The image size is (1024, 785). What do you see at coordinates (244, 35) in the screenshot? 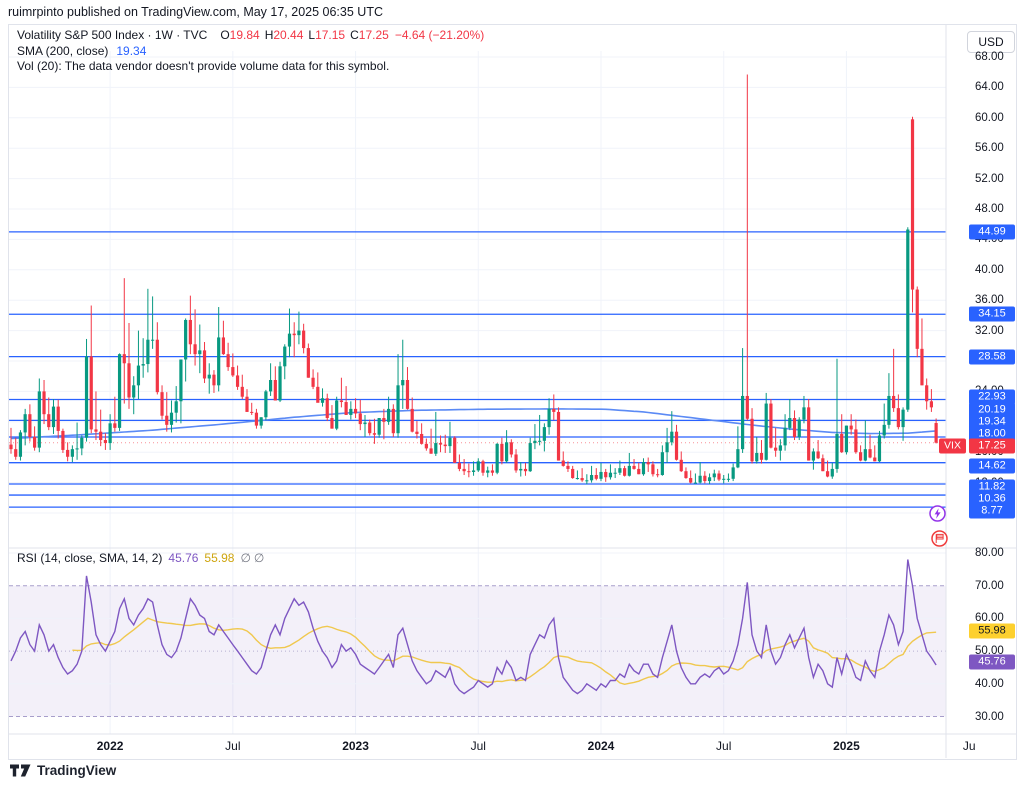
I see `ohlc-value: 19.84` at bounding box center [244, 35].